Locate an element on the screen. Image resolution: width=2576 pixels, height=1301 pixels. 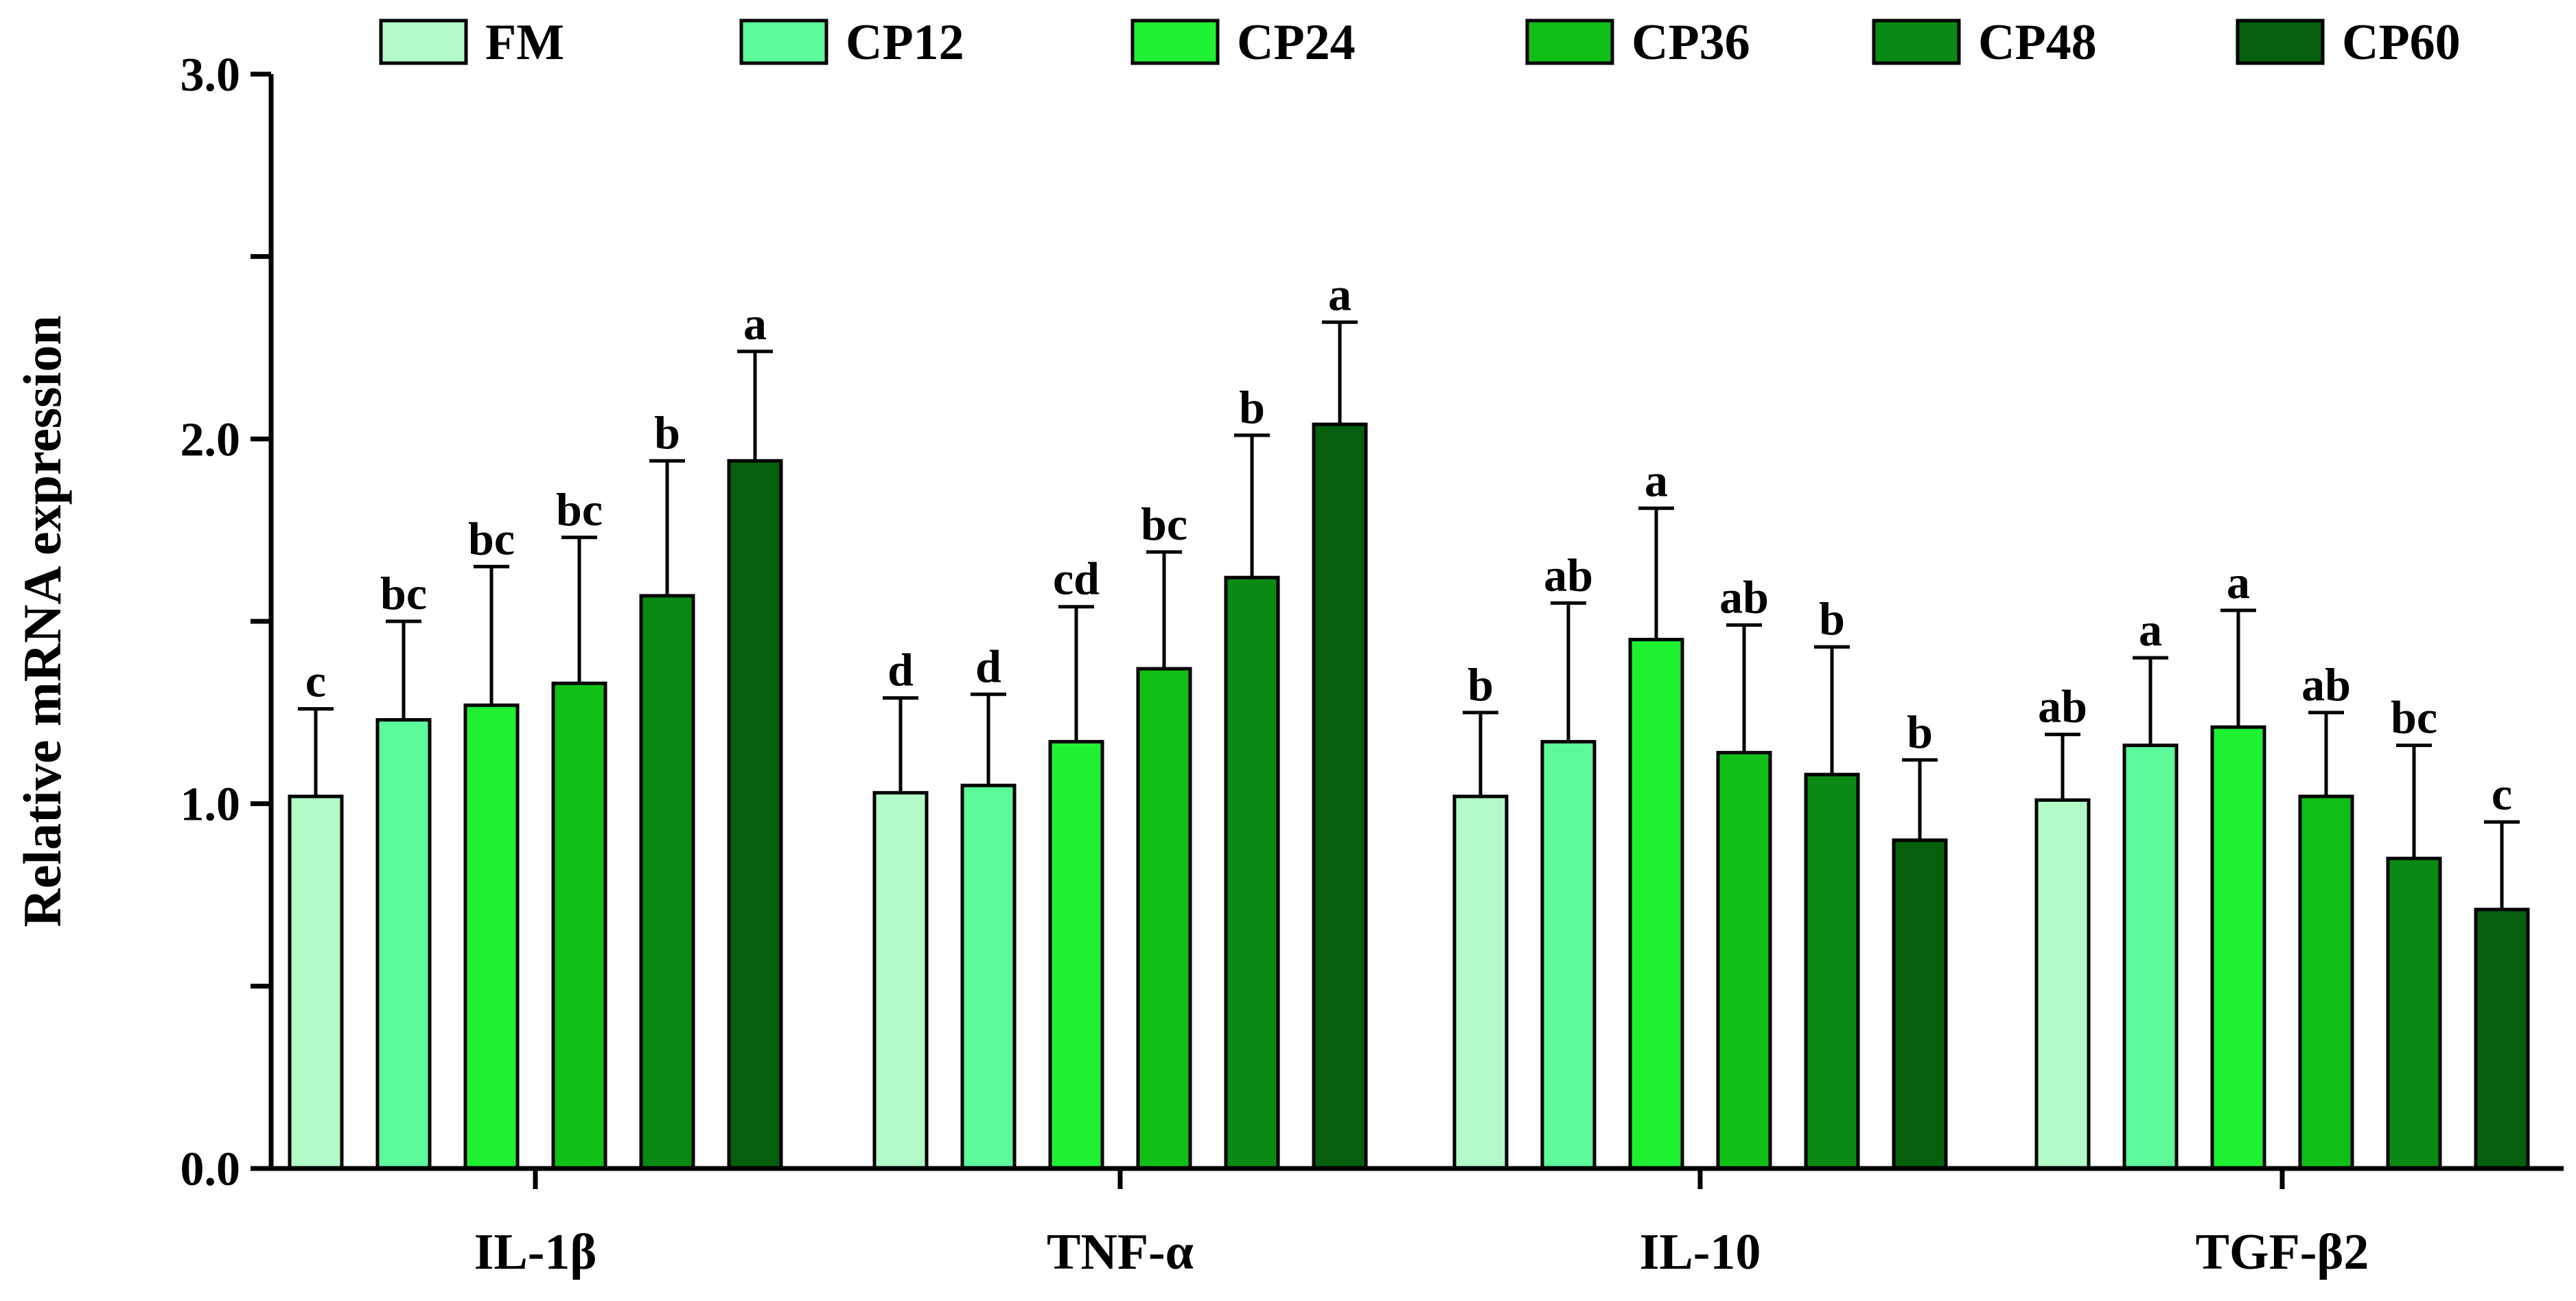
category-label: TNF-α is located at coordinates (1120, 1252).